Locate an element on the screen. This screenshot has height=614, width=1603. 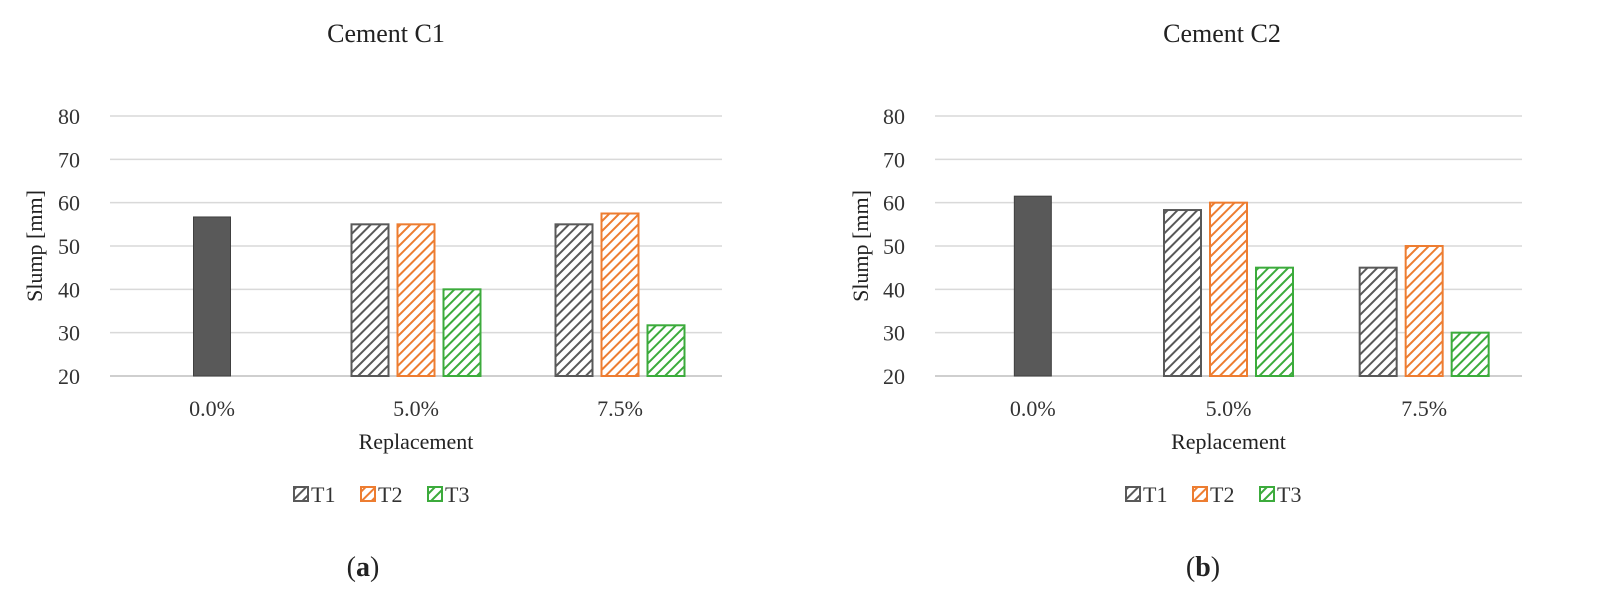
chart-title: Cement C1 is located at coordinates (386, 33).